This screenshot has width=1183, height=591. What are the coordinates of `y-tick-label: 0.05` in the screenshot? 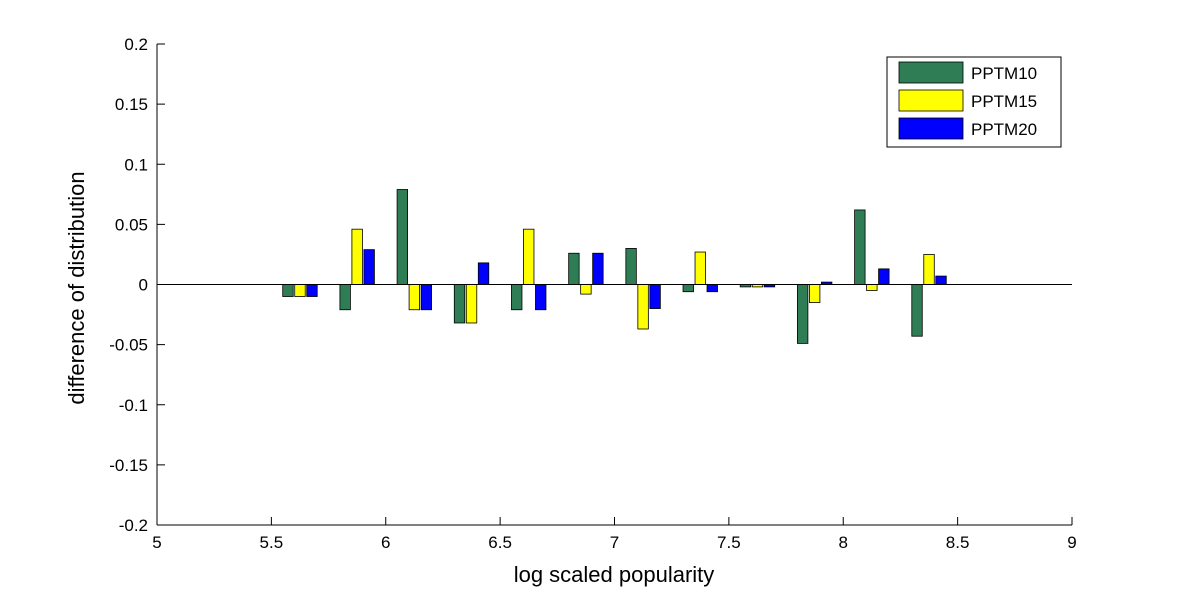 It's located at (131, 224).